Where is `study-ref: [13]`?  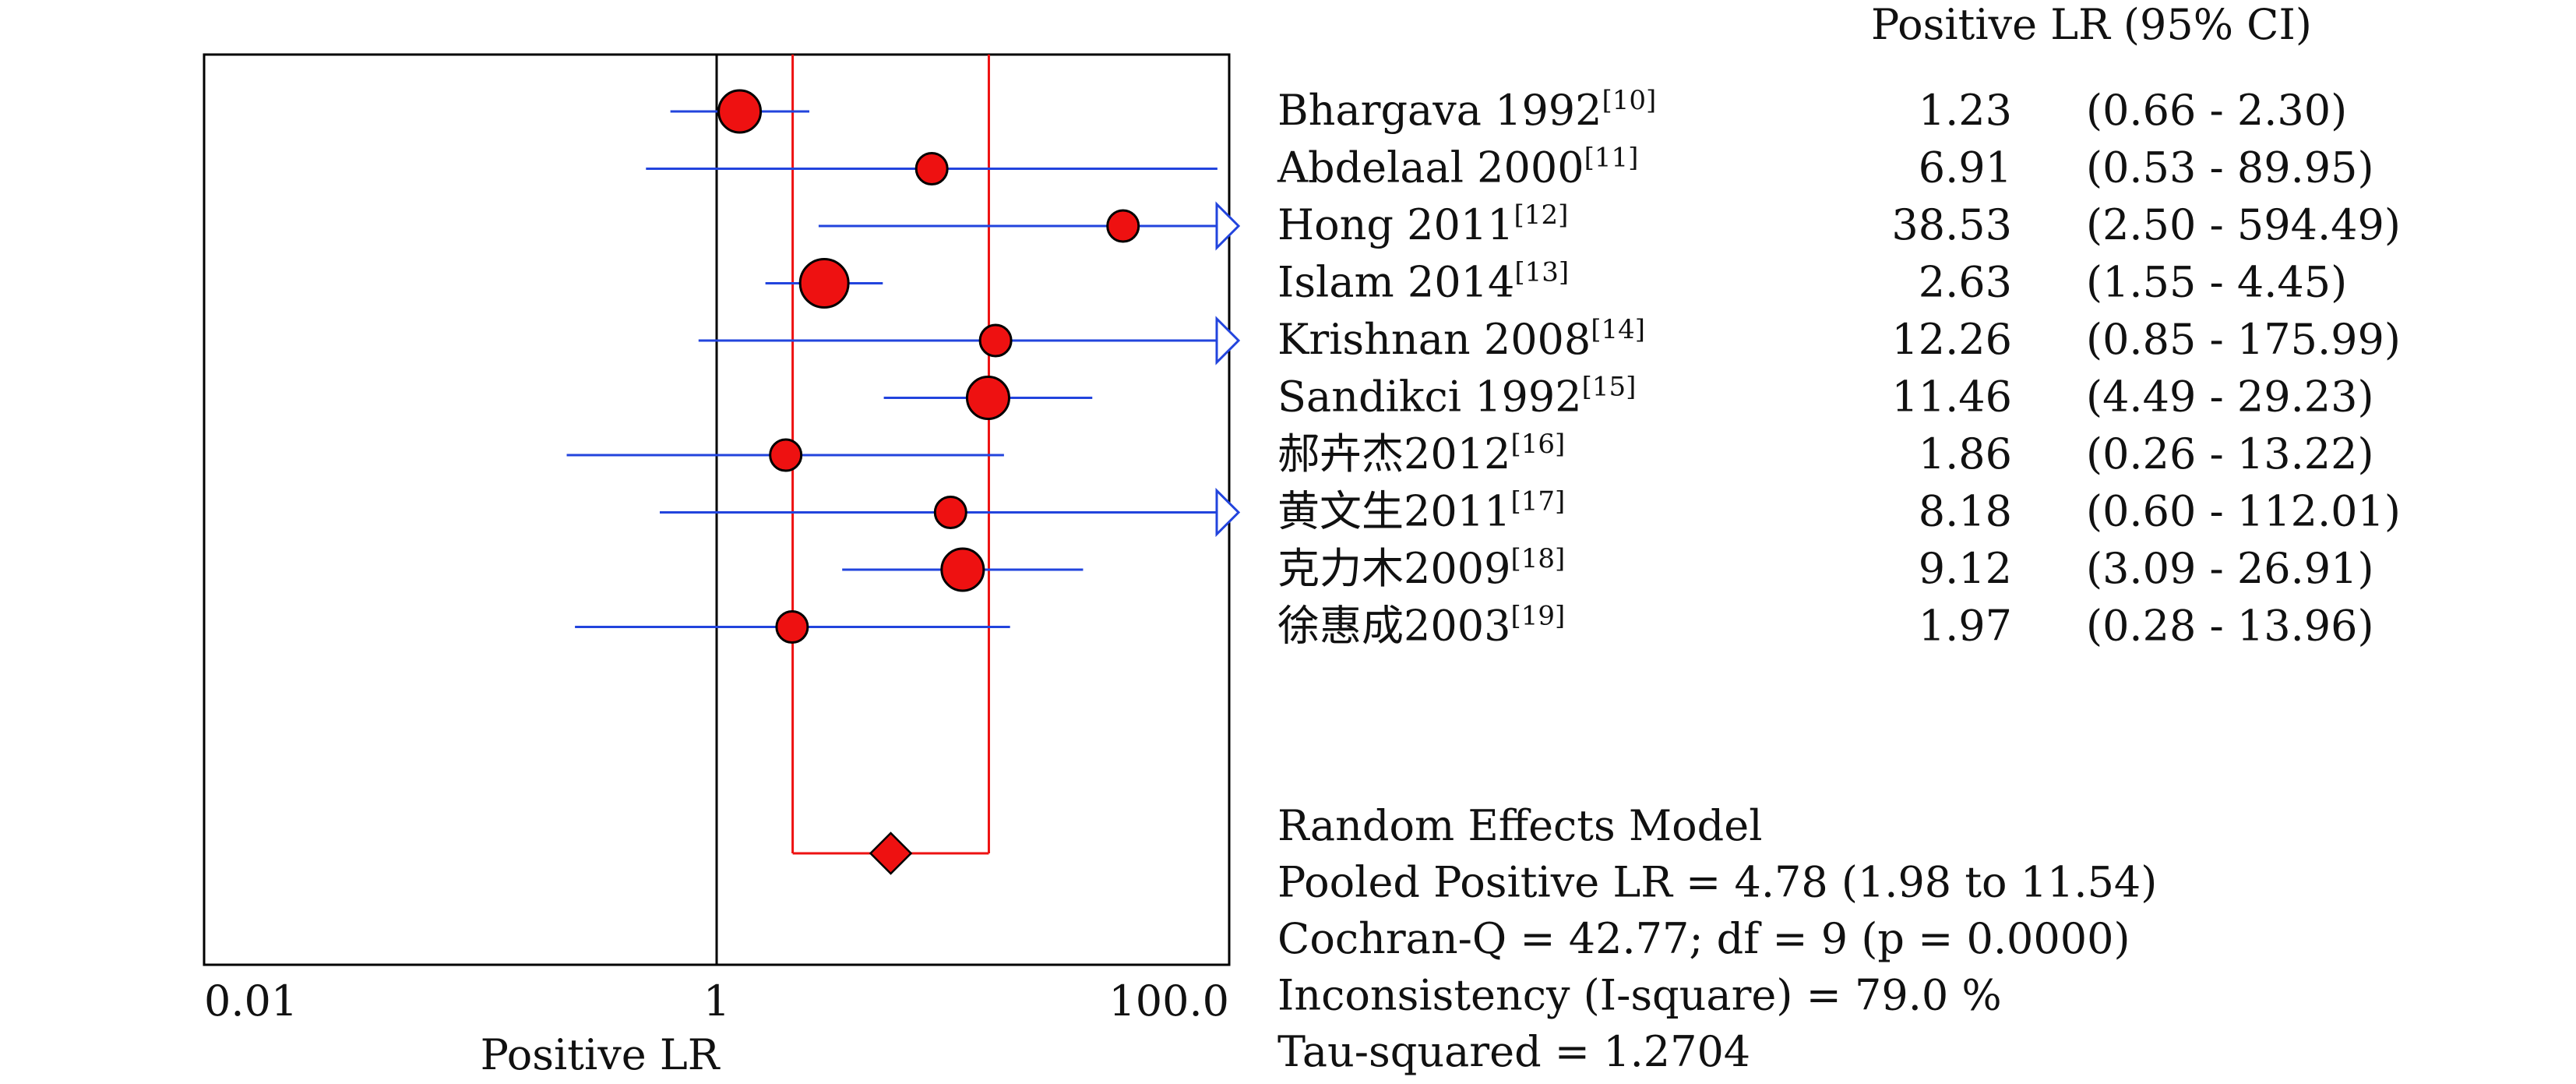 study-ref: [13] is located at coordinates (1542, 272).